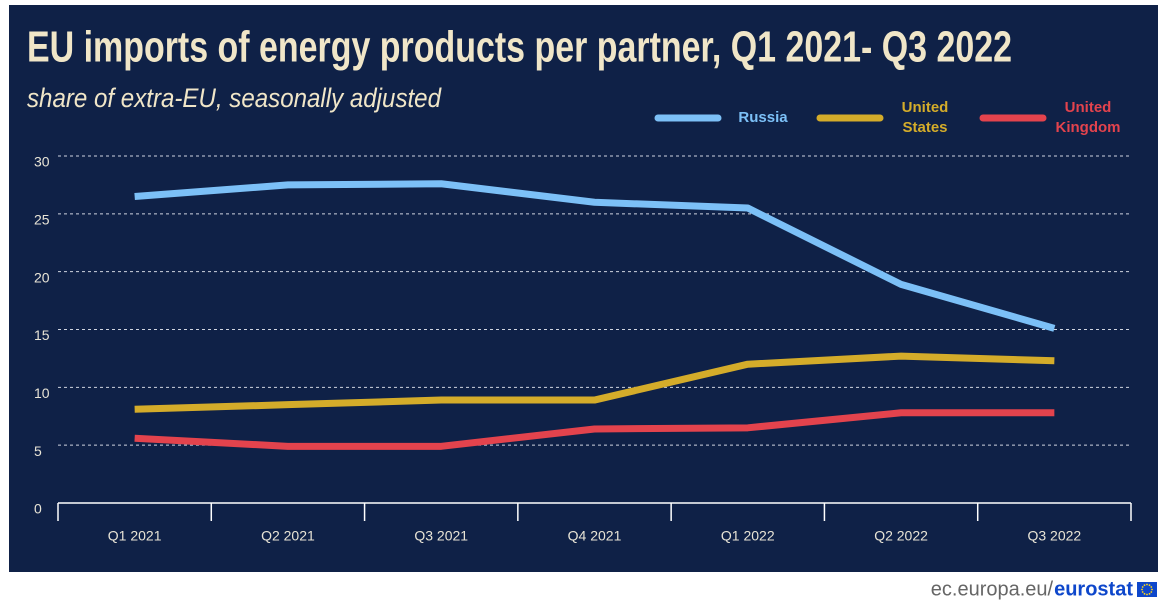 The height and width of the screenshot is (602, 1165). I want to click on chart-subtitle: share of extra-EU, seasonally adjusted, so click(234, 98).